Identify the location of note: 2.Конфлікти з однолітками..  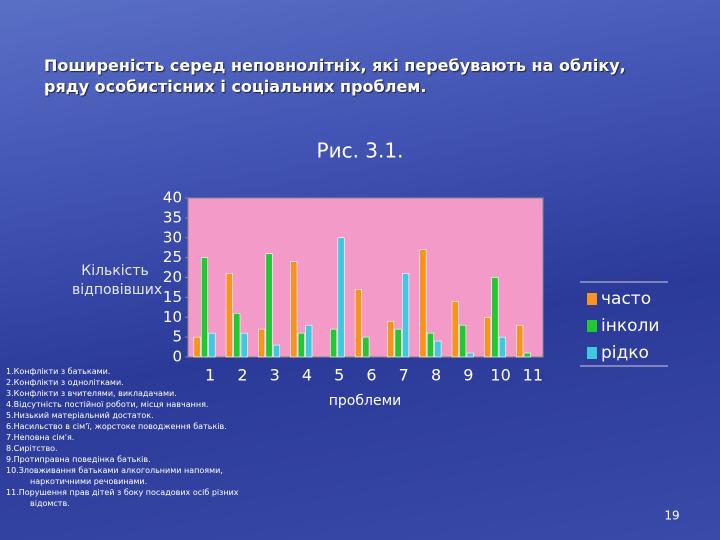
(65, 382).